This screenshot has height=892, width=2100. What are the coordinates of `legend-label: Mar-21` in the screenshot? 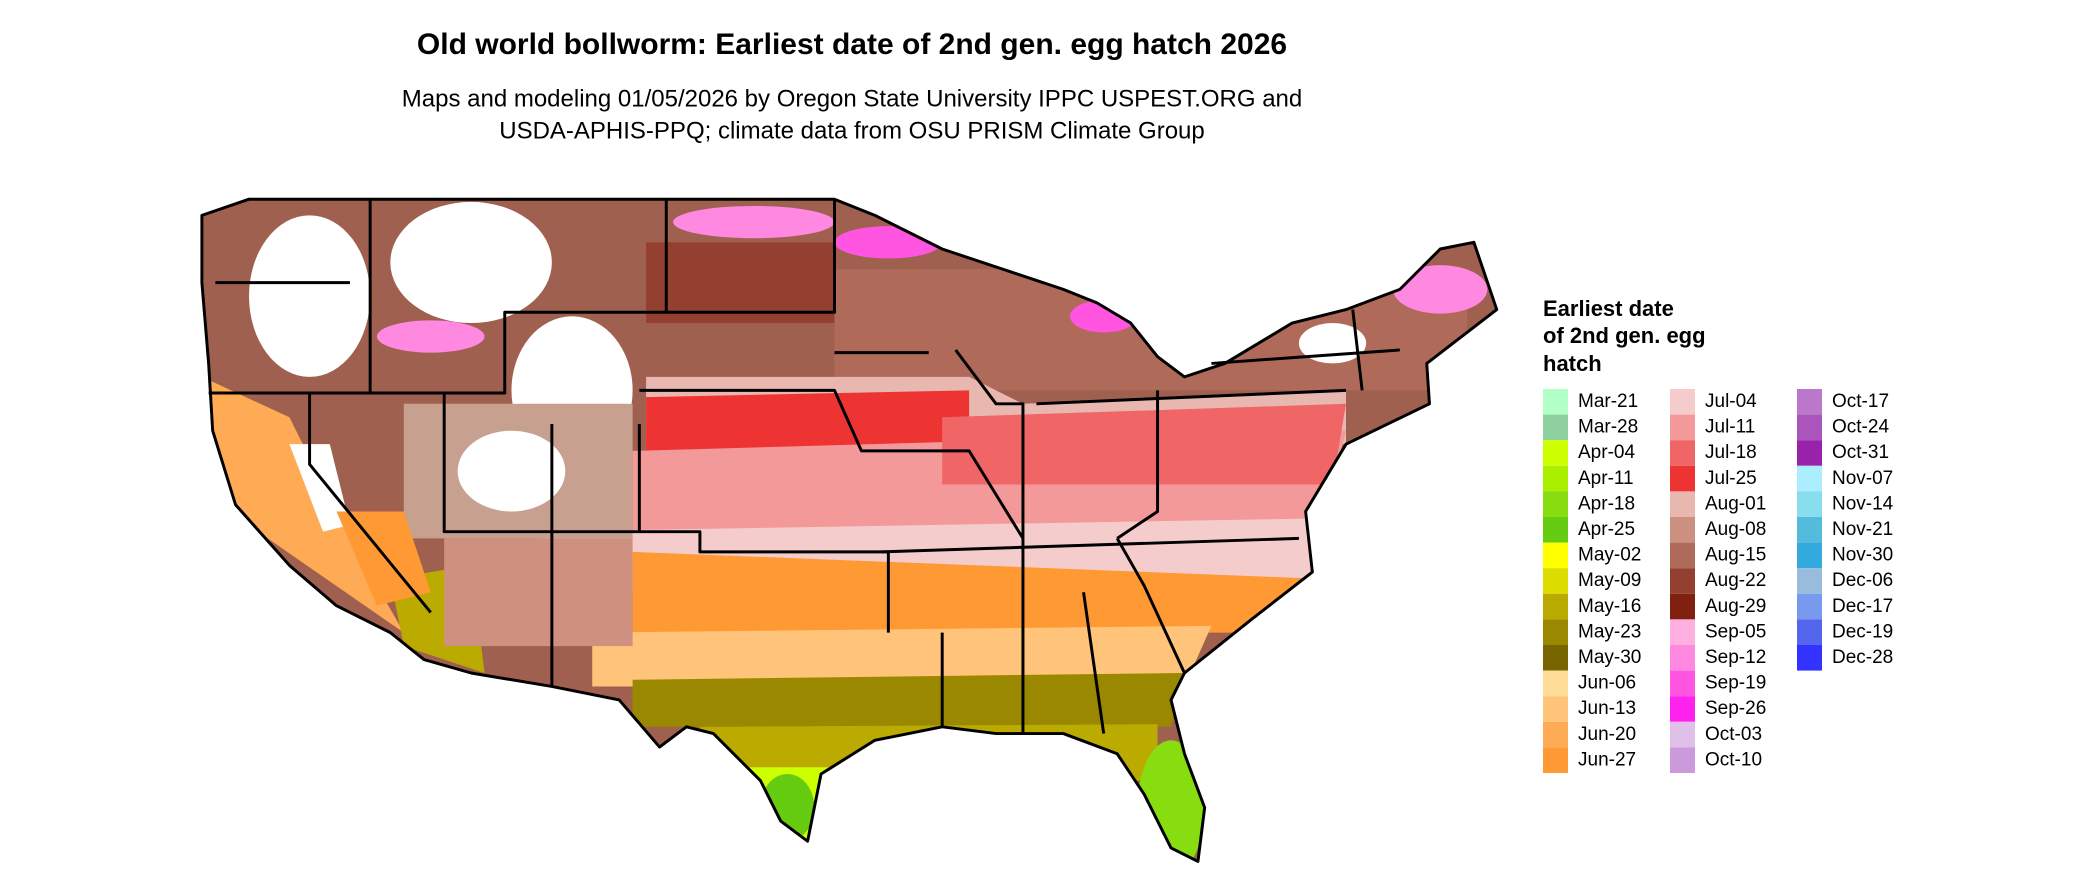 It's located at (1608, 401).